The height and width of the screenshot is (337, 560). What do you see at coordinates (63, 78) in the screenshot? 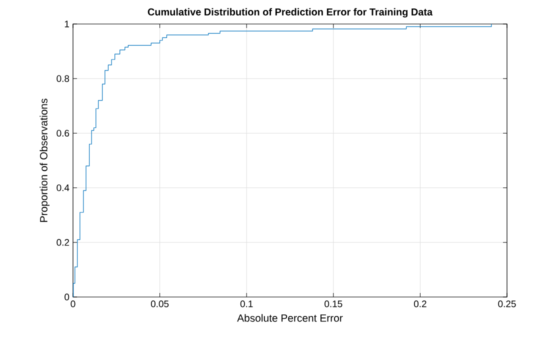
I see `y-tick-label: 0.8` at bounding box center [63, 78].